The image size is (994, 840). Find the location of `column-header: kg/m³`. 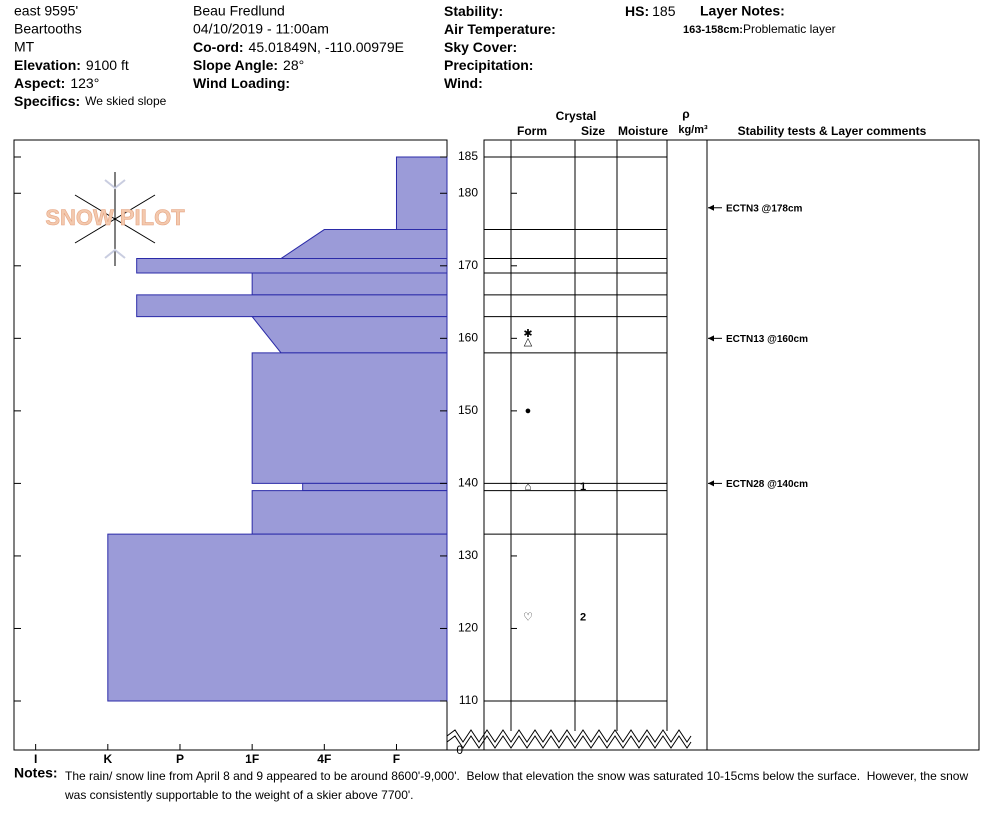

column-header: kg/m³ is located at coordinates (693, 130).